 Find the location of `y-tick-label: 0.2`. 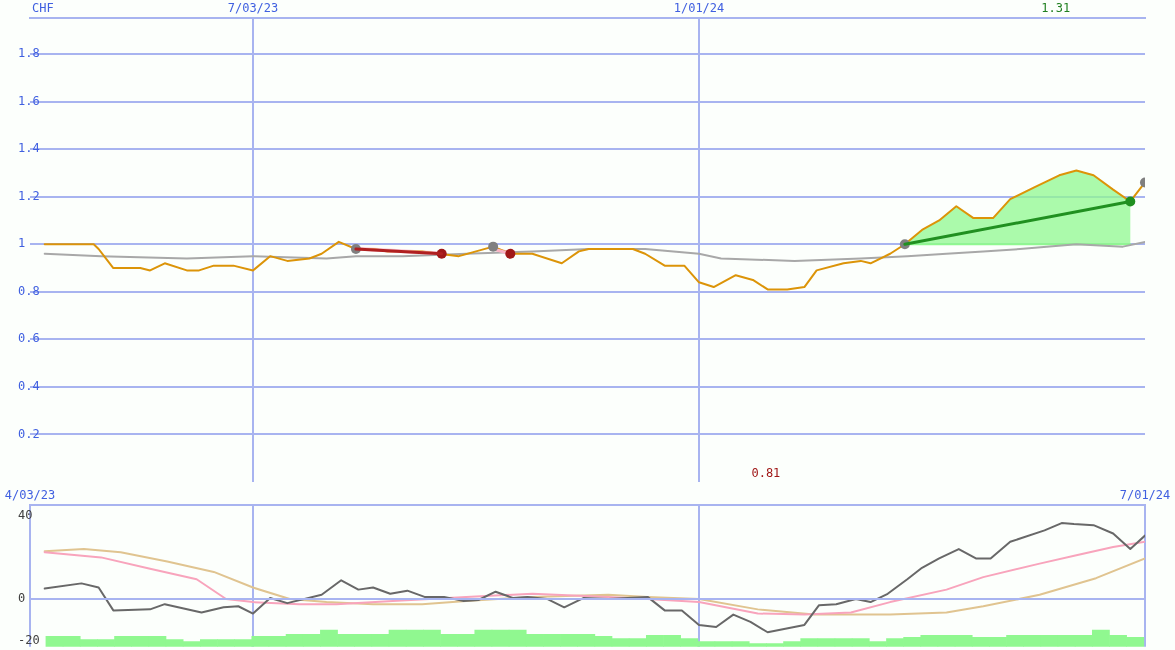

y-tick-label: 0.2 is located at coordinates (29, 433).